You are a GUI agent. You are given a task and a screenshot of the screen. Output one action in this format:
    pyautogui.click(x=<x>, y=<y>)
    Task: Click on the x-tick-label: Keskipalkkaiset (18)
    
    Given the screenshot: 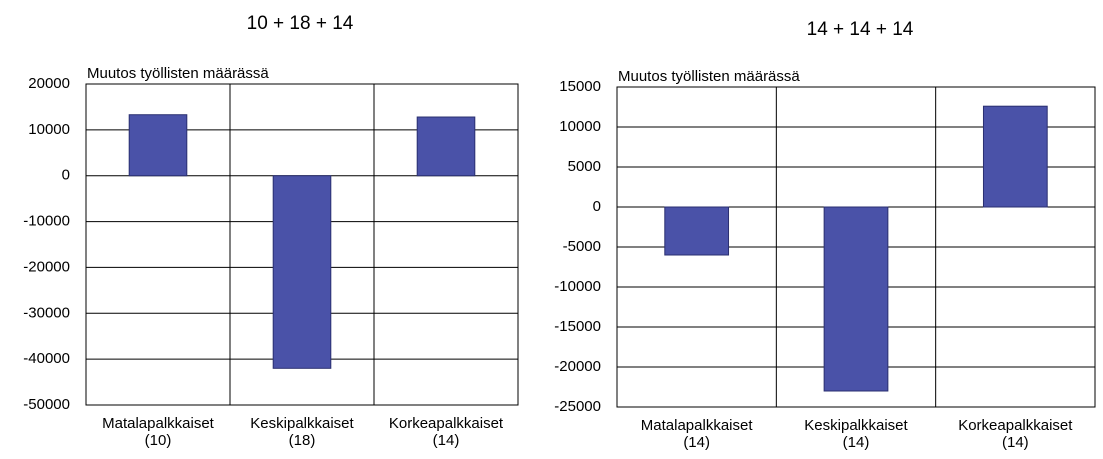 What is the action you would take?
    pyautogui.click(x=302, y=432)
    